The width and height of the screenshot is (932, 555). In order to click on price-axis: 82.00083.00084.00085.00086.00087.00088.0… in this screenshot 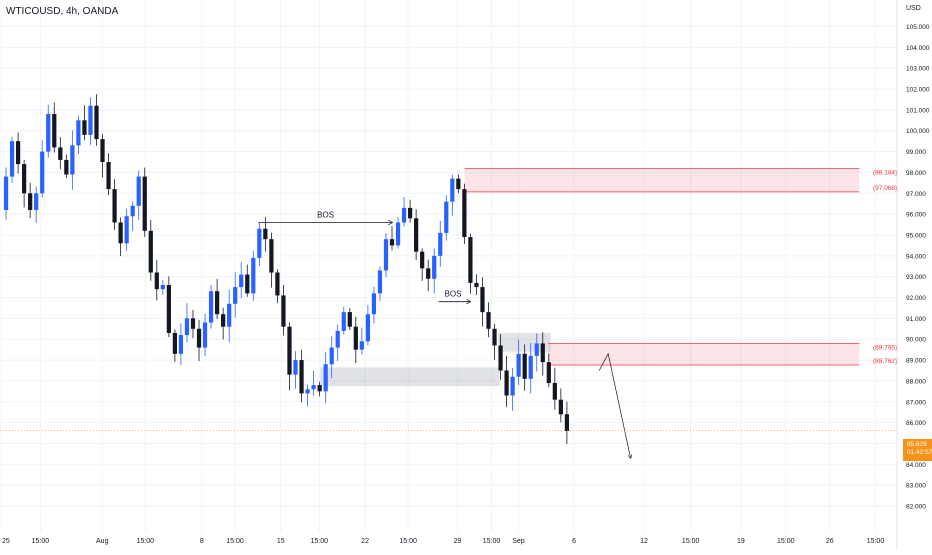, I will do `click(918, 267)`.